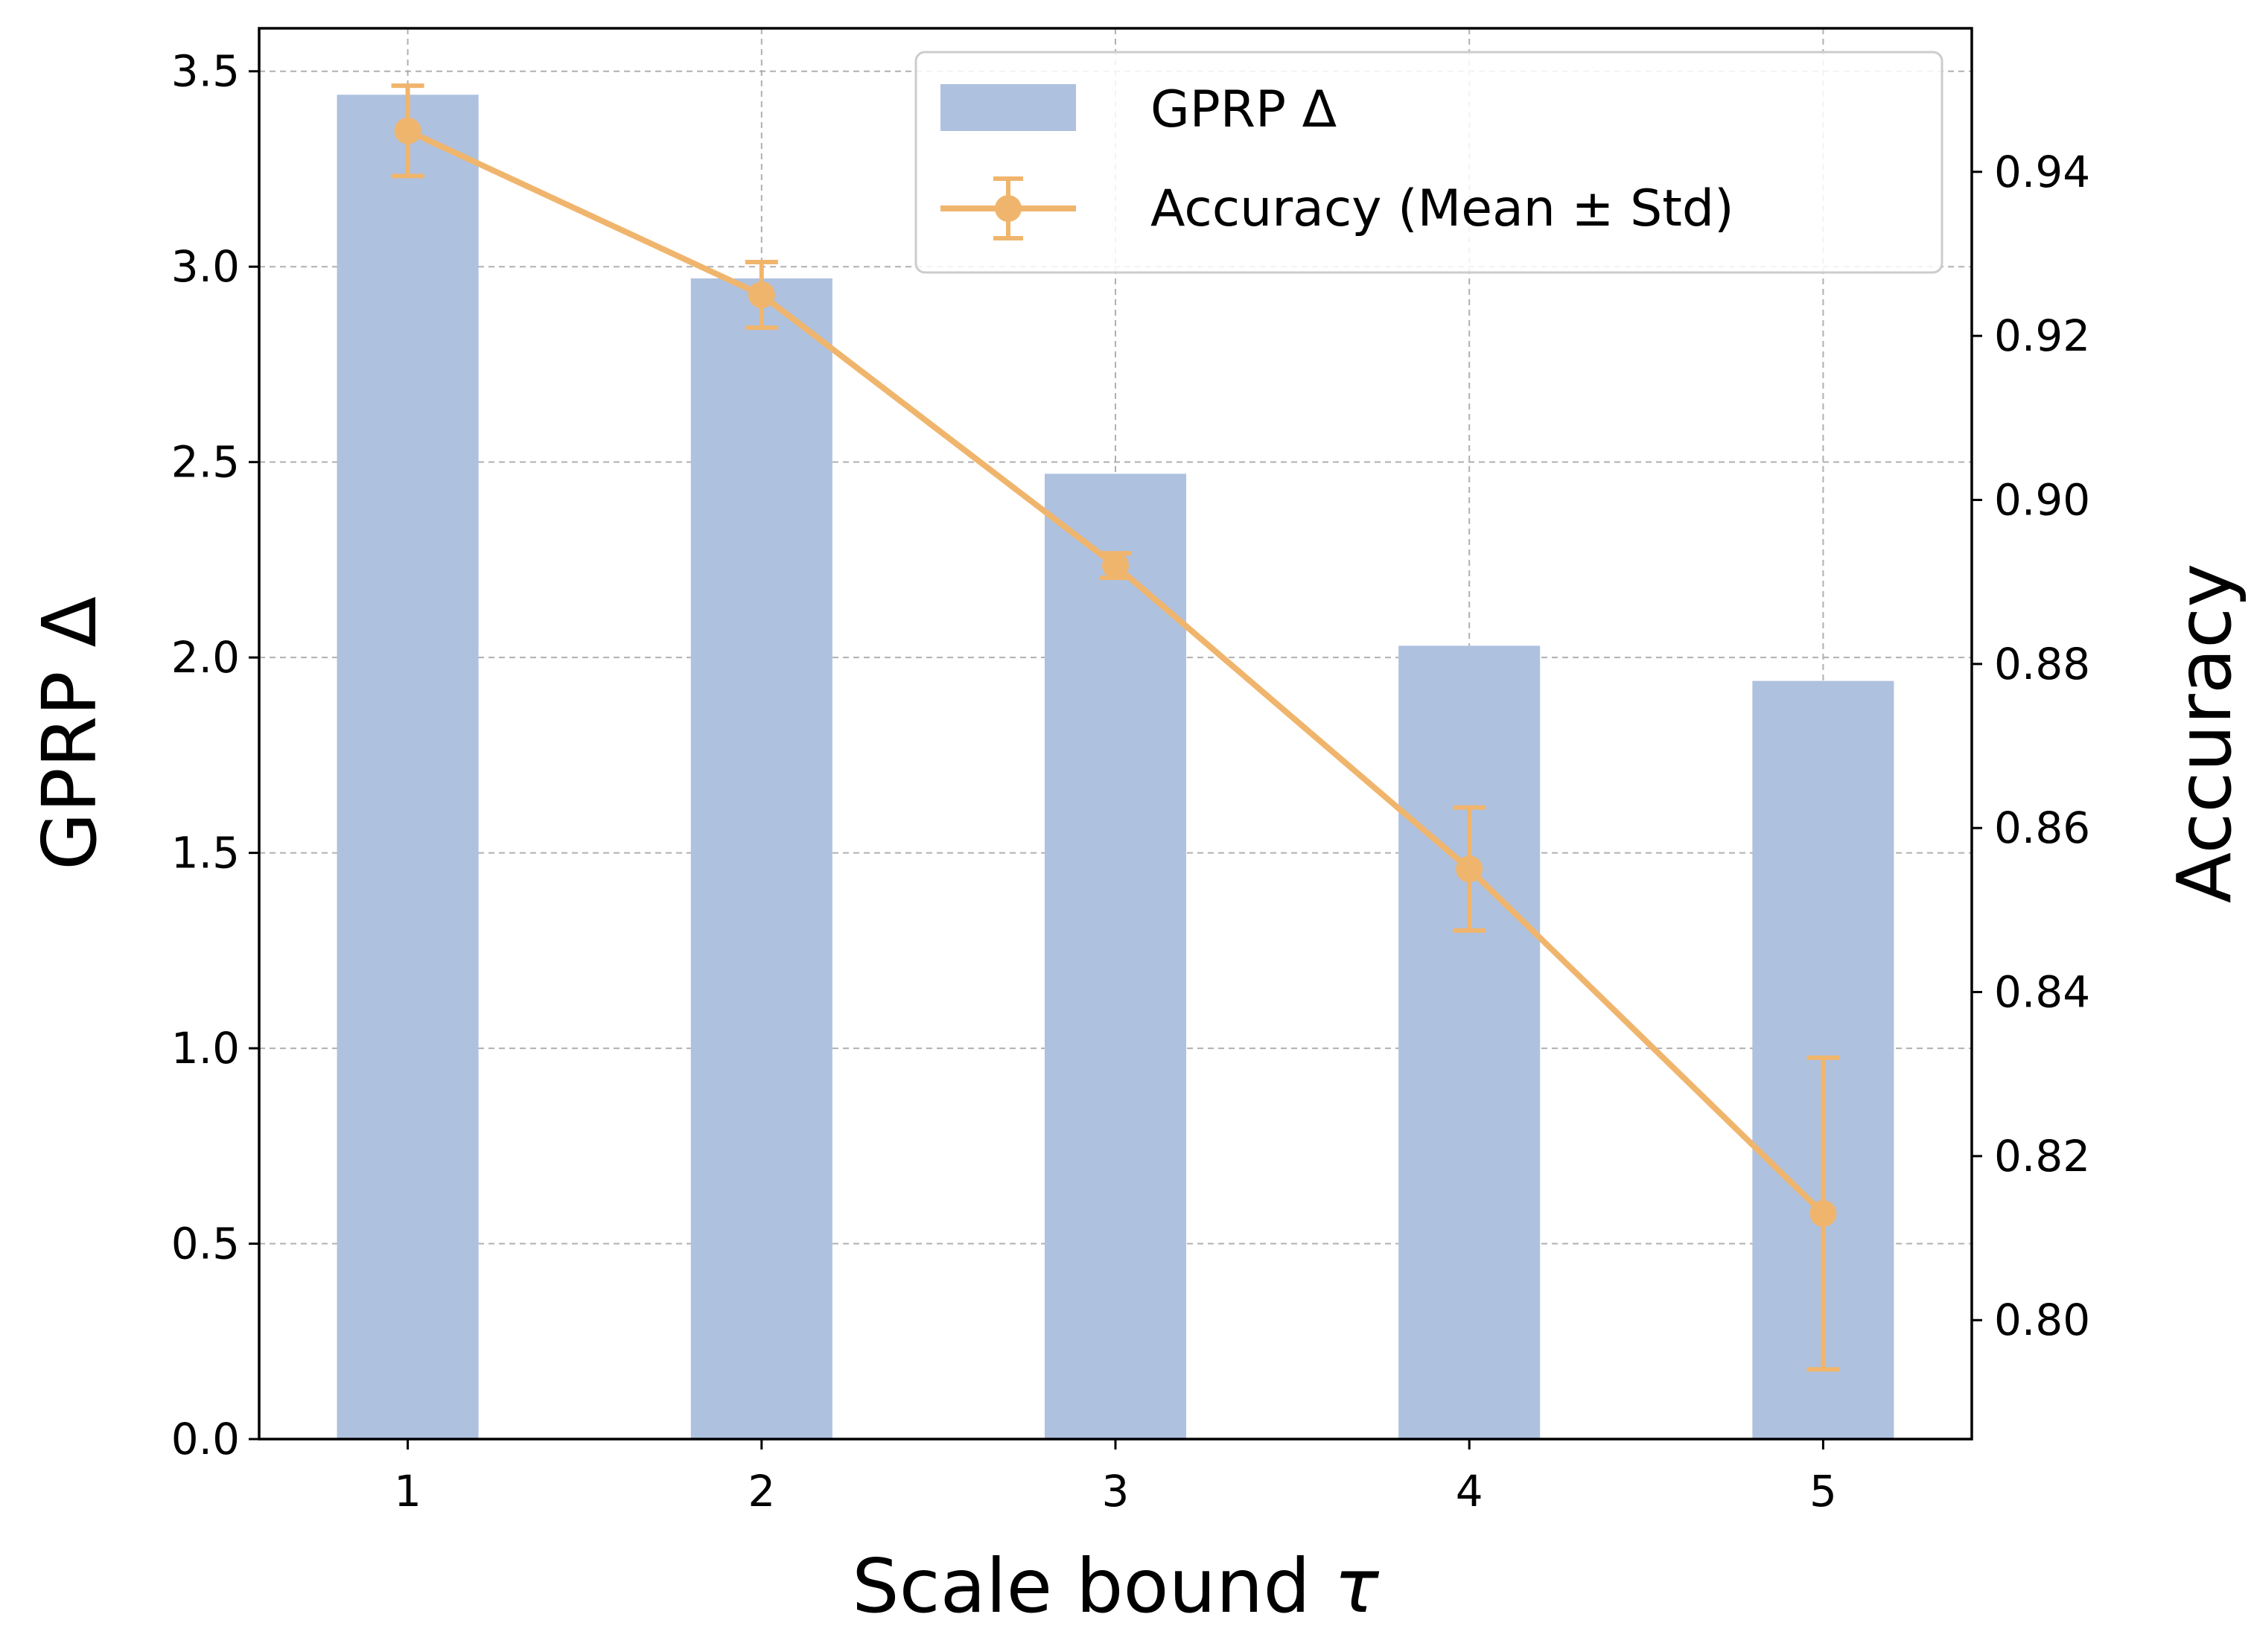  I want to click on x-axis-title: Scale bound τ, so click(1116, 1586).